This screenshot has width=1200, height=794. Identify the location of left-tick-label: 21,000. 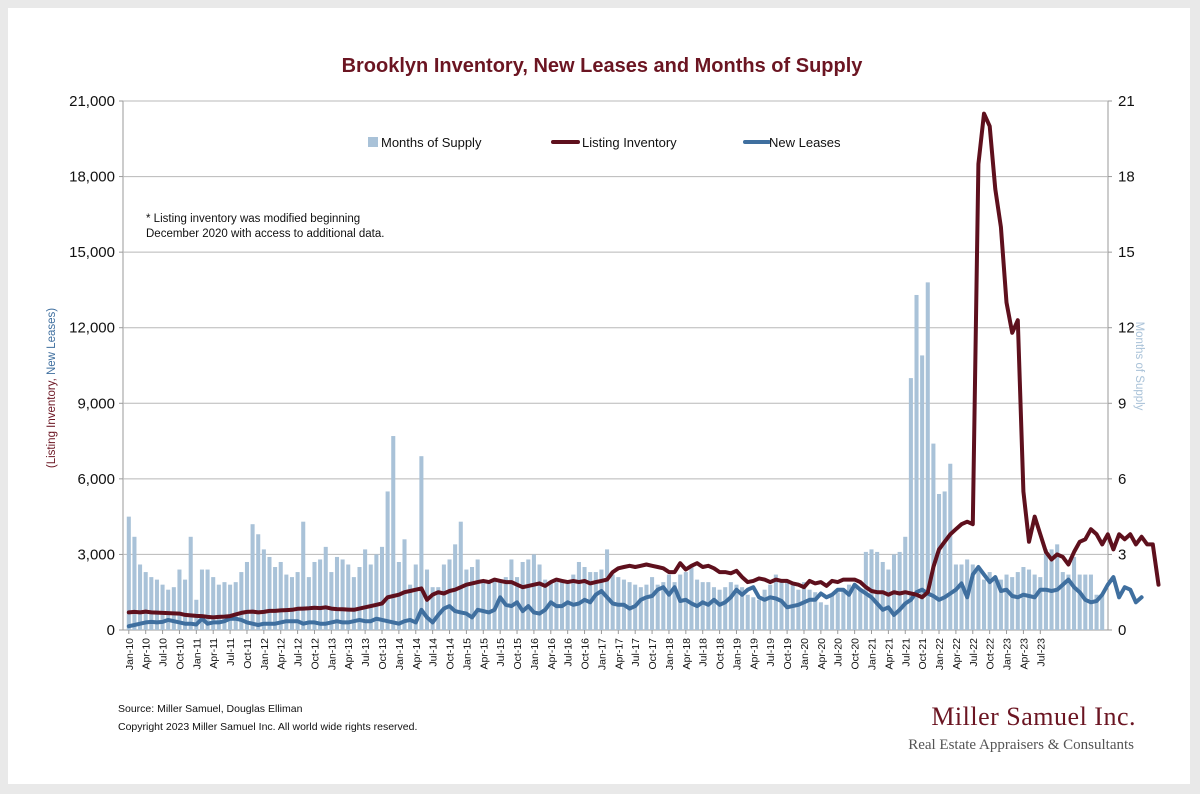
(92, 101).